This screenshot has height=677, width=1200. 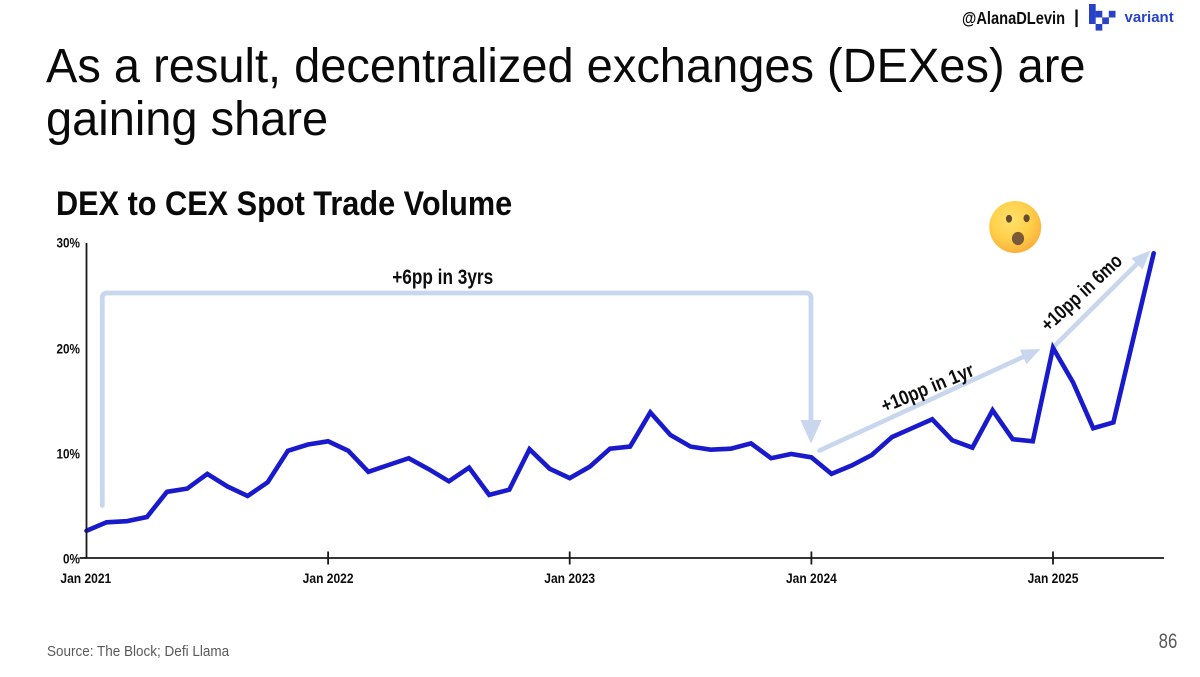 I want to click on svg-text: 10%, so click(x=68, y=454).